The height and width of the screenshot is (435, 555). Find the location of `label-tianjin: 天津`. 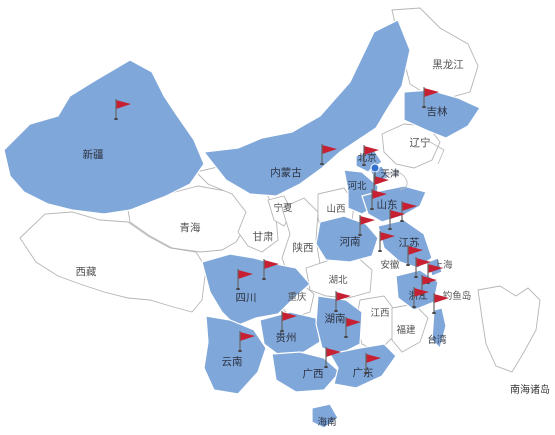

label-tianjin: 天津 is located at coordinates (390, 174).